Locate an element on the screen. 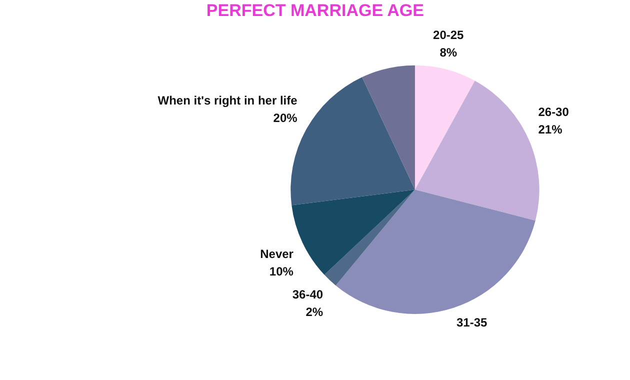 This screenshot has width=630, height=380. slice-label: 26-30 is located at coordinates (554, 111).